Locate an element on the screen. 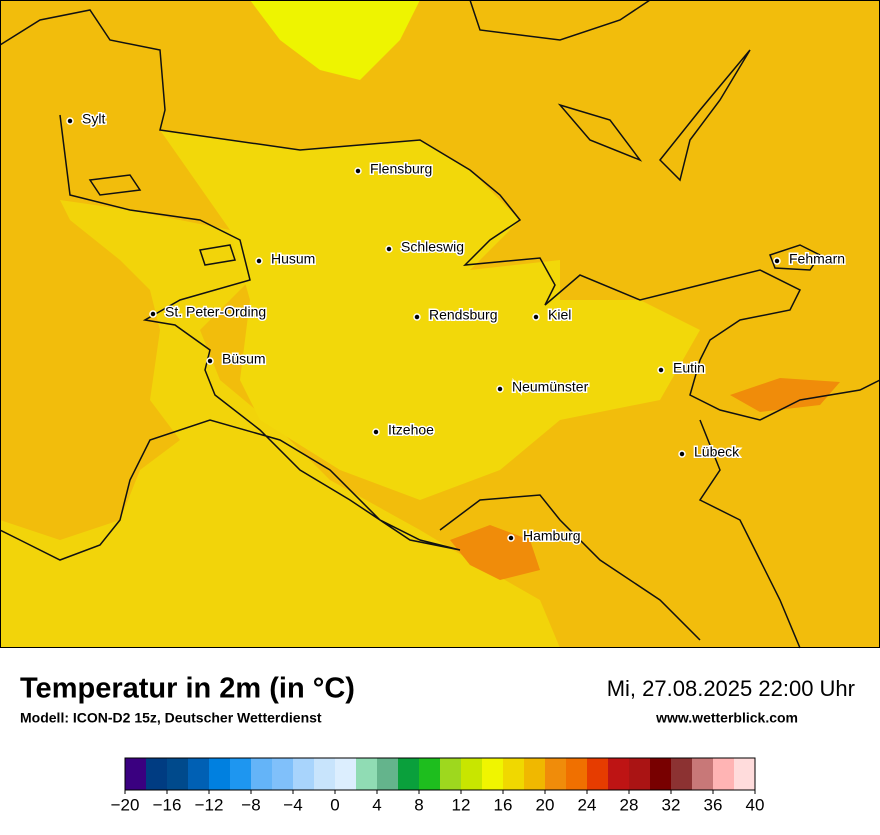 The width and height of the screenshot is (880, 835). state-border is located at coordinates (749, 534).